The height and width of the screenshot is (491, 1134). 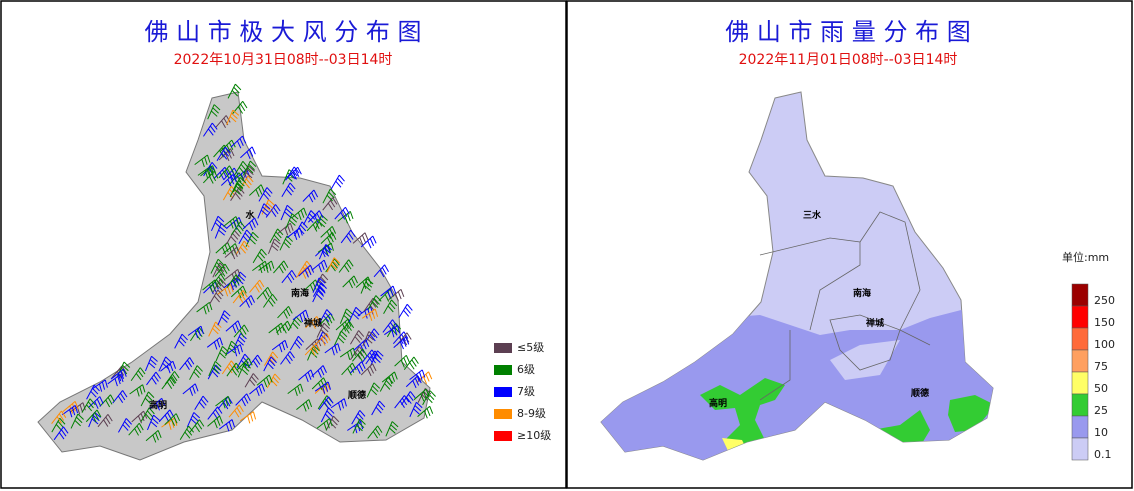 I want to click on place-label: 水, so click(x=250, y=215).